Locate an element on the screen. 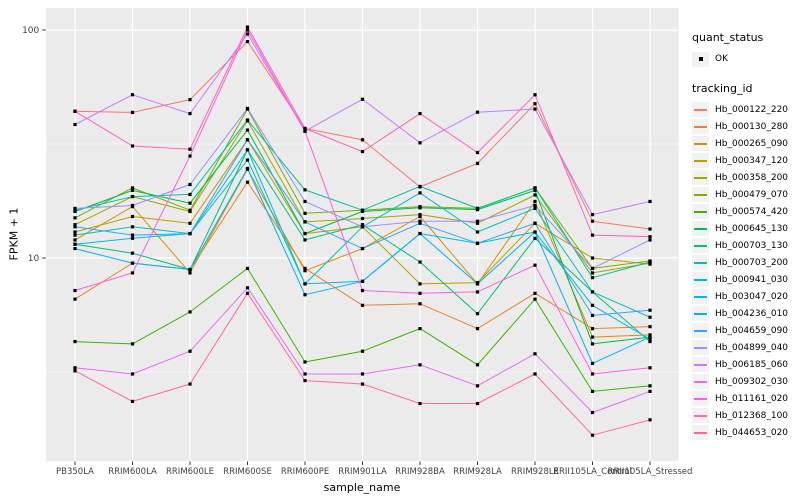 The width and height of the screenshot is (800, 500). legend-item-label: Hb_004236_010 is located at coordinates (752, 313).